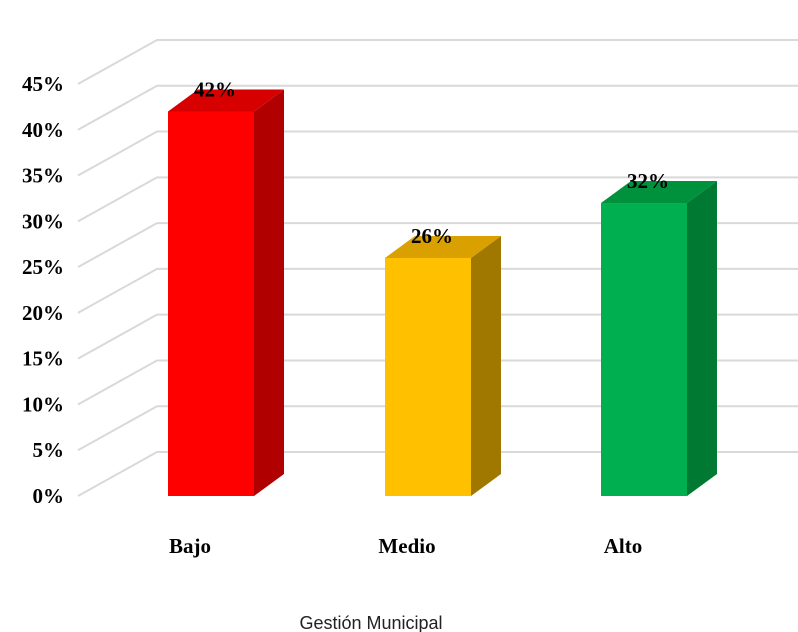 Image resolution: width=798 pixels, height=632 pixels. What do you see at coordinates (43, 221) in the screenshot?
I see `y-tick-label: 30%` at bounding box center [43, 221].